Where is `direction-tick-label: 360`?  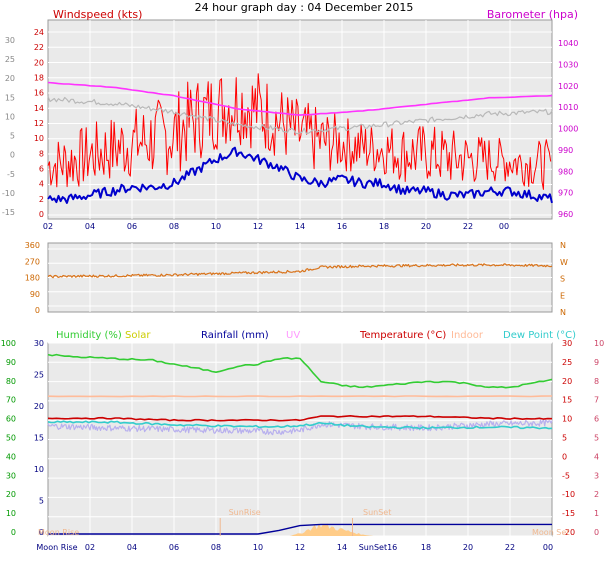 direction-tick-label: 360 is located at coordinates (32, 245).